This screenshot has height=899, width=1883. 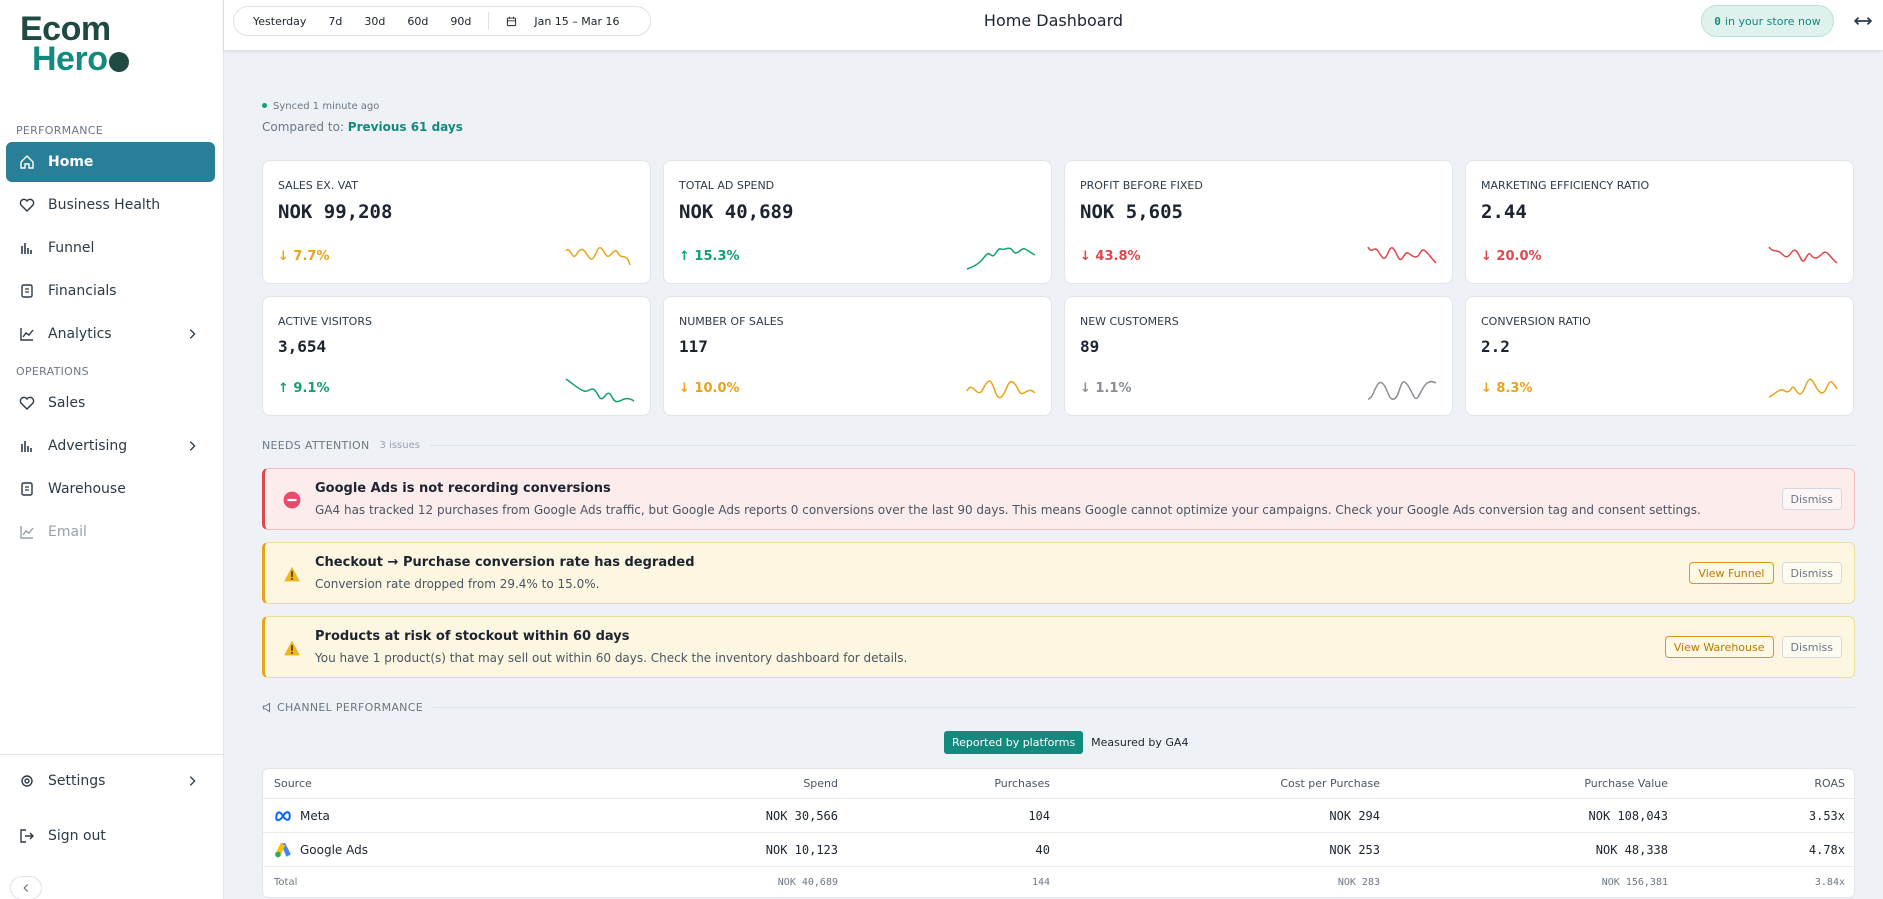 I want to click on alert-actions: View Funnel Dismiss, so click(x=1765, y=573).